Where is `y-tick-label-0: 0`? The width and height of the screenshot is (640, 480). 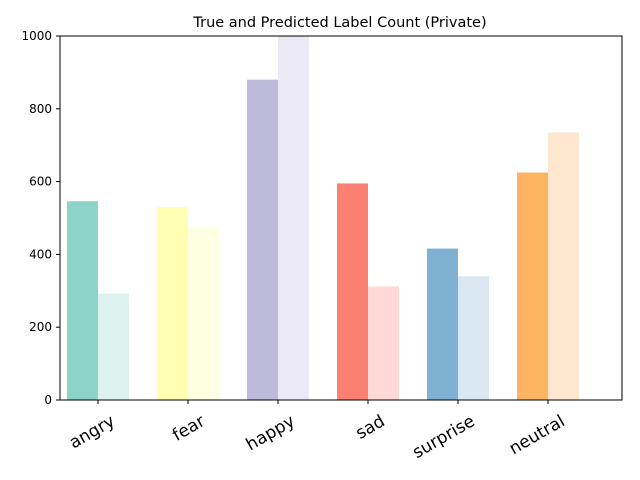
y-tick-label-0: 0 is located at coordinates (48, 400).